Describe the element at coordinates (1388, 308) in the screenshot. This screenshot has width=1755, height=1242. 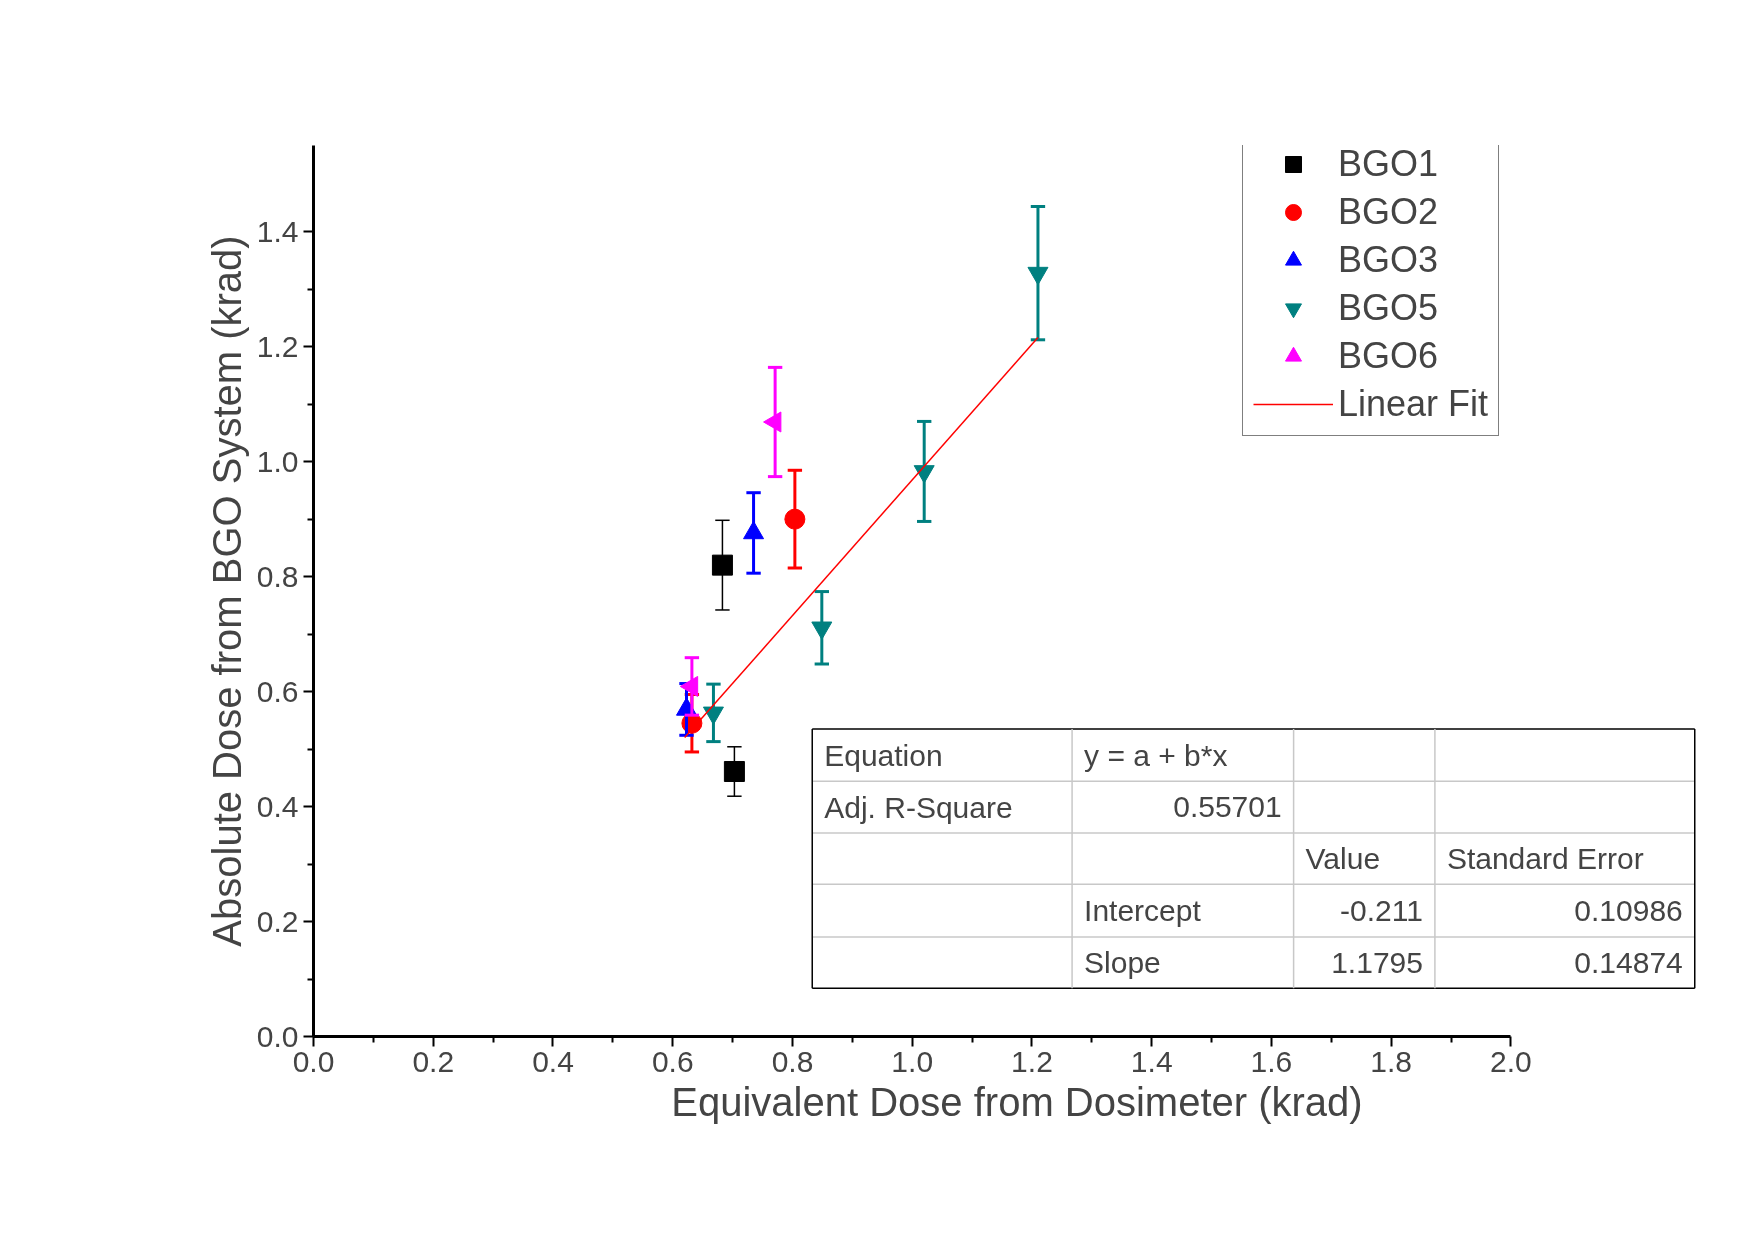
I see `legend-label: BGO5` at that location.